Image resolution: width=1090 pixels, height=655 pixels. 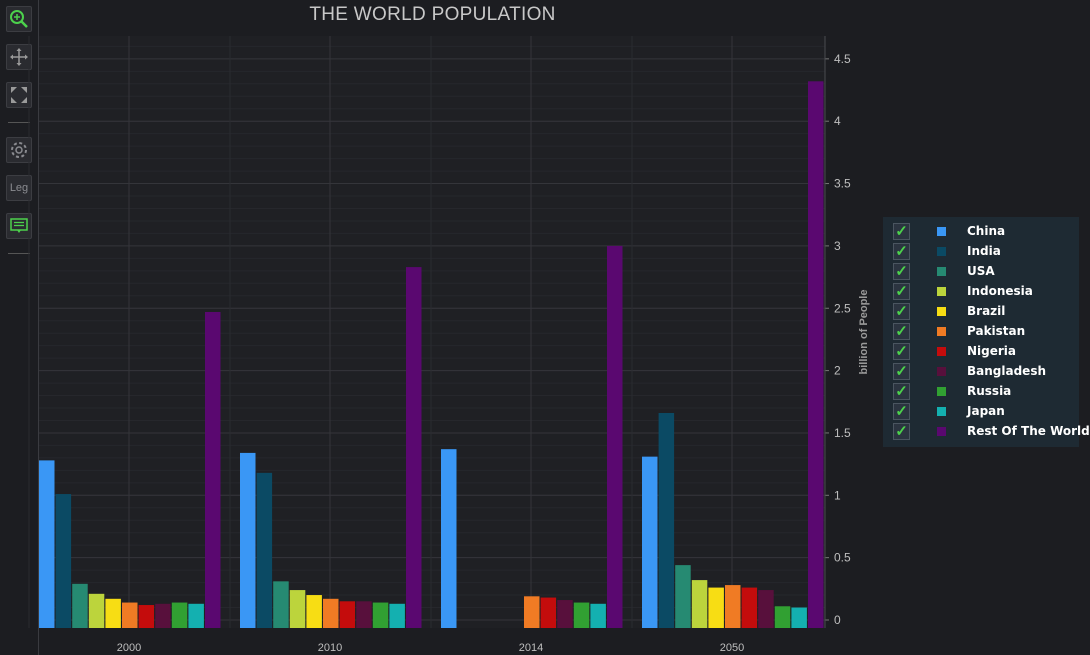 What do you see at coordinates (364, 614) in the screenshot?
I see `bar-bangladesh-2010` at bounding box center [364, 614].